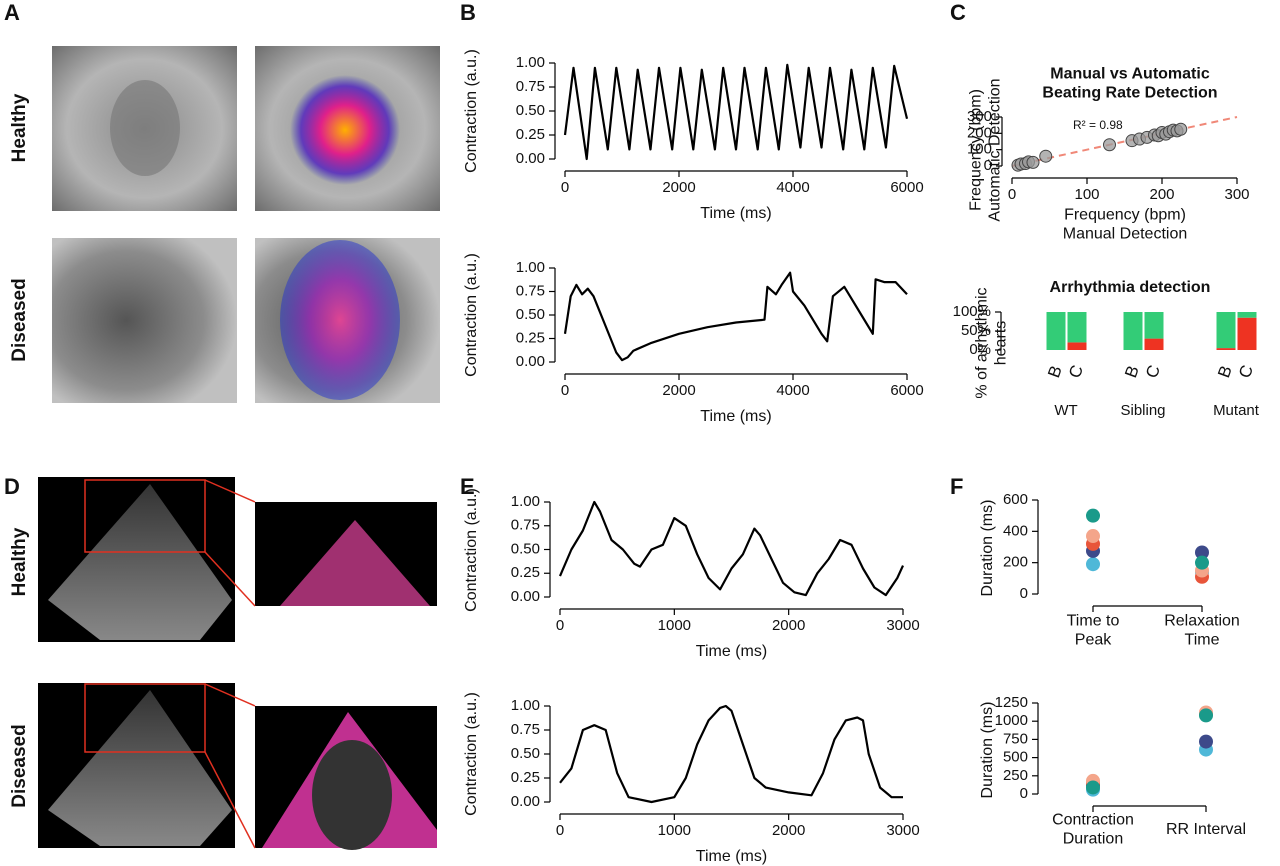  What do you see at coordinates (1130, 74) in the screenshot?
I see `chart-title: Manual vs Automatic` at bounding box center [1130, 74].